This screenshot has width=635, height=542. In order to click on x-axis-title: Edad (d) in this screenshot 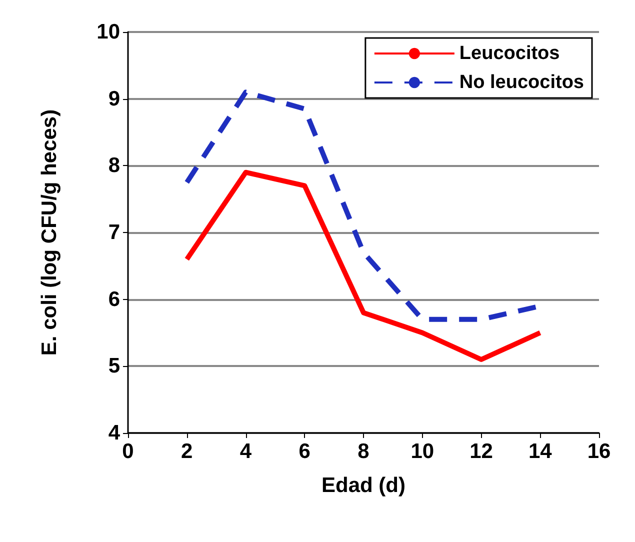, I will do `click(364, 485)`.